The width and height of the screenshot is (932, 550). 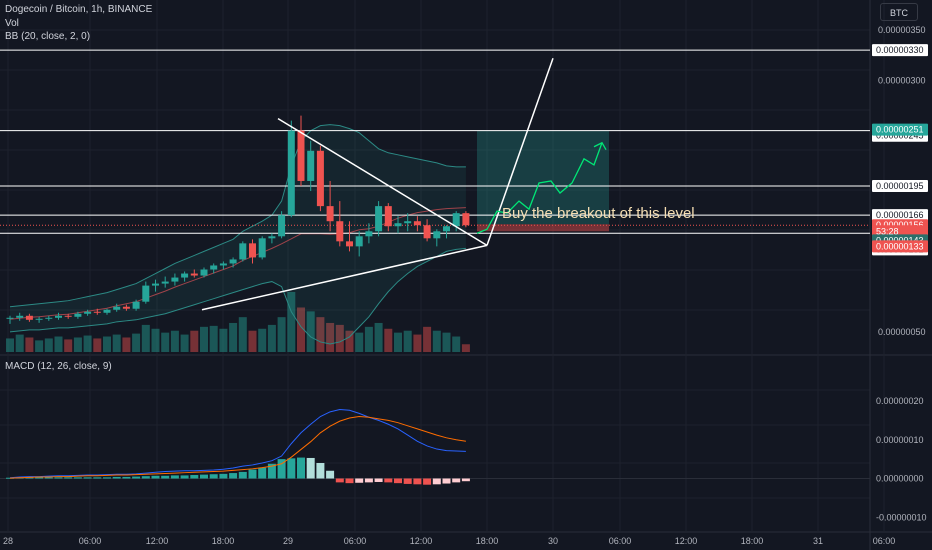 What do you see at coordinates (382, 181) in the screenshot?
I see `descending-trendline` at bounding box center [382, 181].